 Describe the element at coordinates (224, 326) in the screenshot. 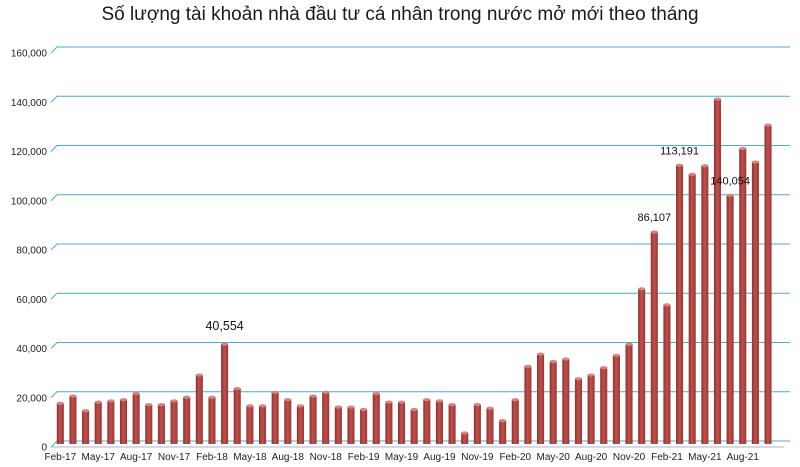

I see `data-label: 40,554` at that location.